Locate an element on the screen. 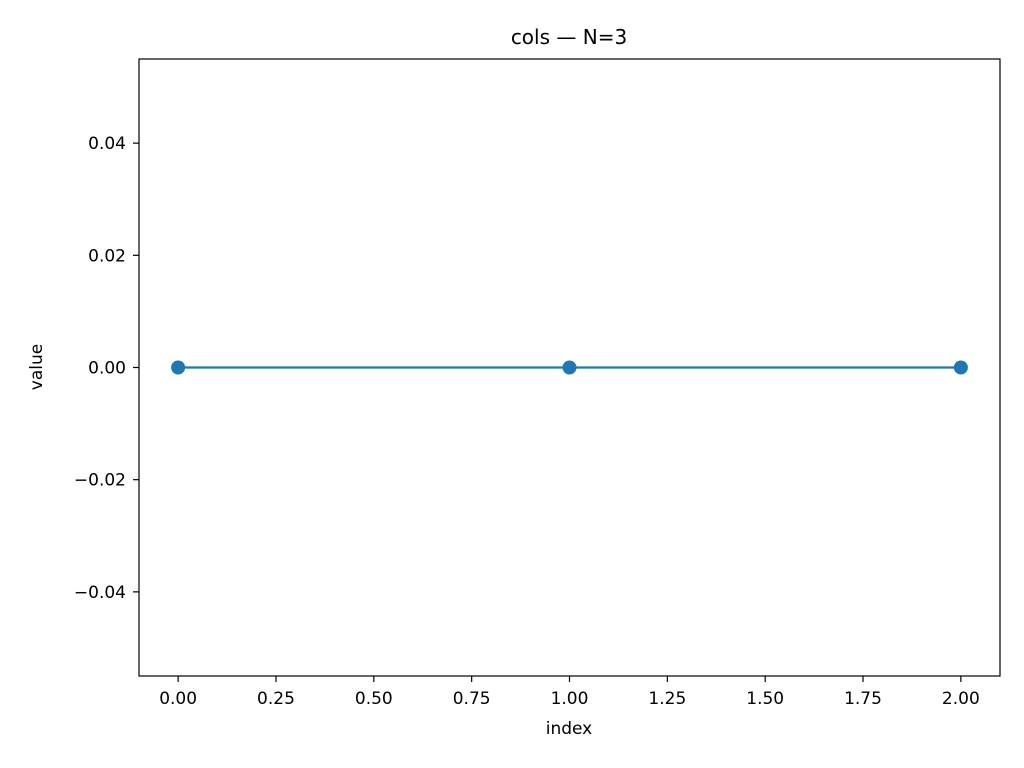 The image size is (1024, 768). x-tick-label: 0.00 is located at coordinates (178, 699).